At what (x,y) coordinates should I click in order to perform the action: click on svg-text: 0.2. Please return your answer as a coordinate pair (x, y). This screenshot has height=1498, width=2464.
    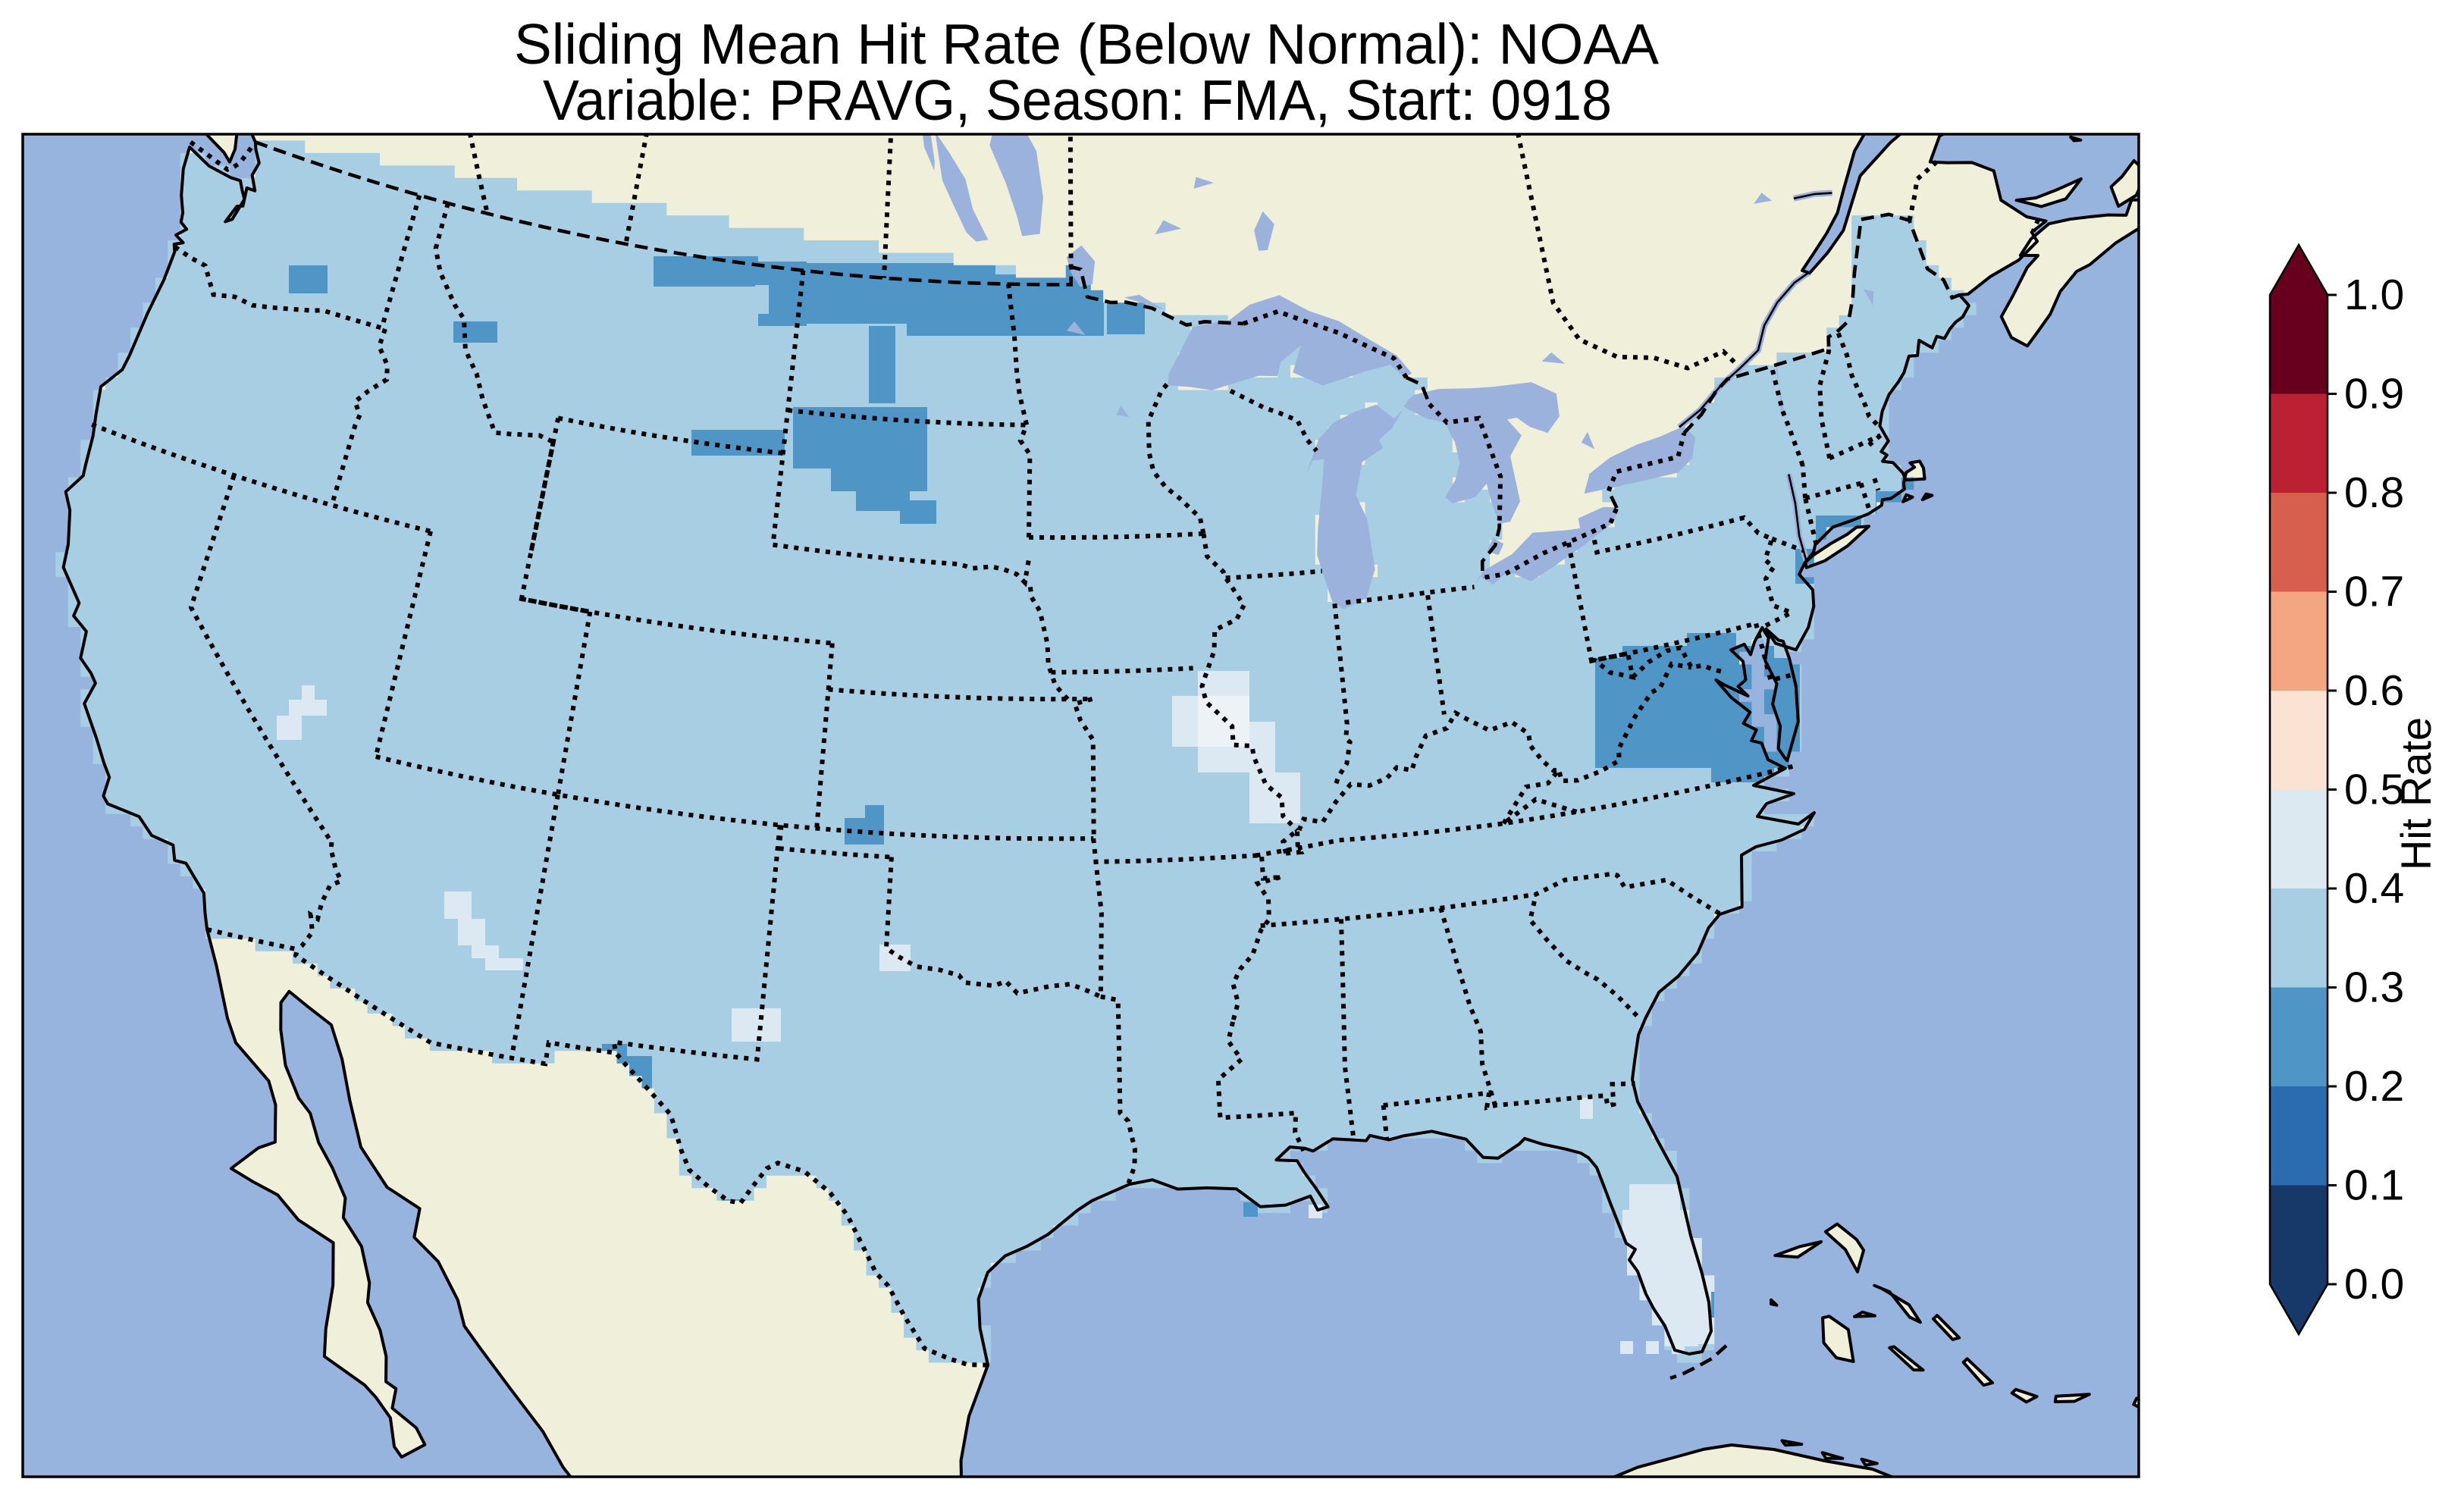
    Looking at the image, I should click on (2374, 1086).